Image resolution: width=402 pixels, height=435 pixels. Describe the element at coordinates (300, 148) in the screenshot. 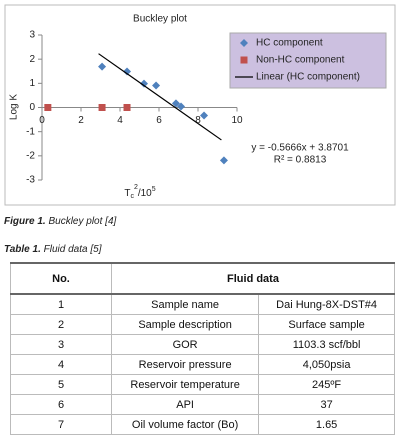

I see `annotation: y = -0.5666x + 3.8701` at that location.